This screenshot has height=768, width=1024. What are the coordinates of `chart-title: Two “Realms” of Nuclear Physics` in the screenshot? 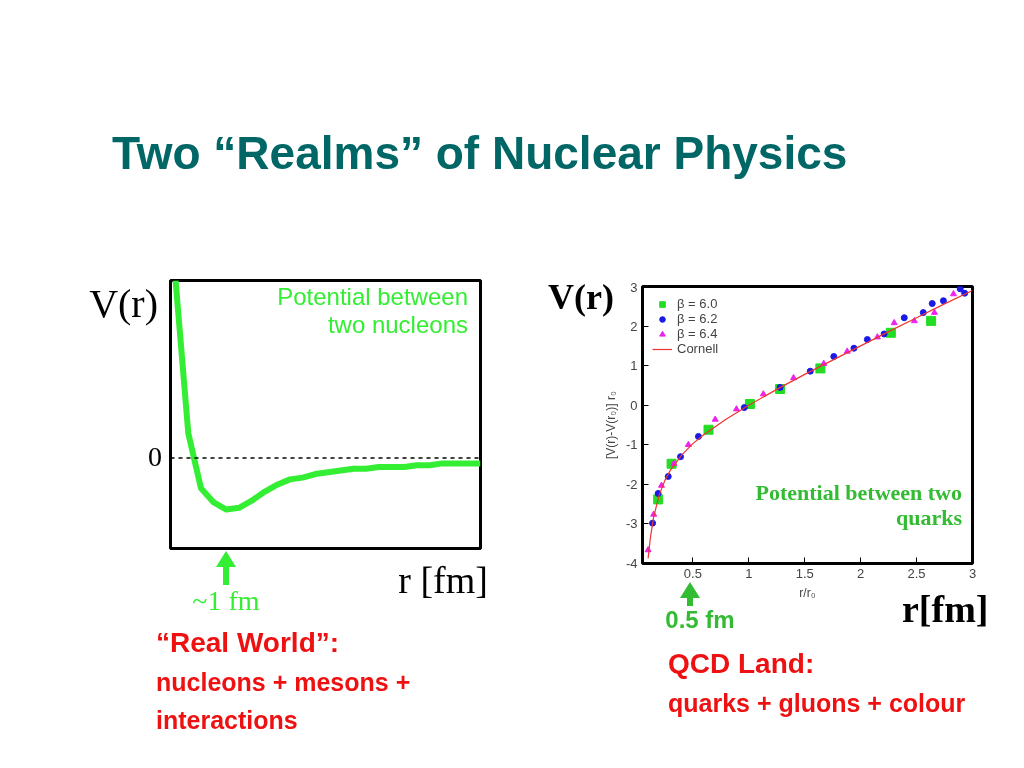 It's located at (480, 153).